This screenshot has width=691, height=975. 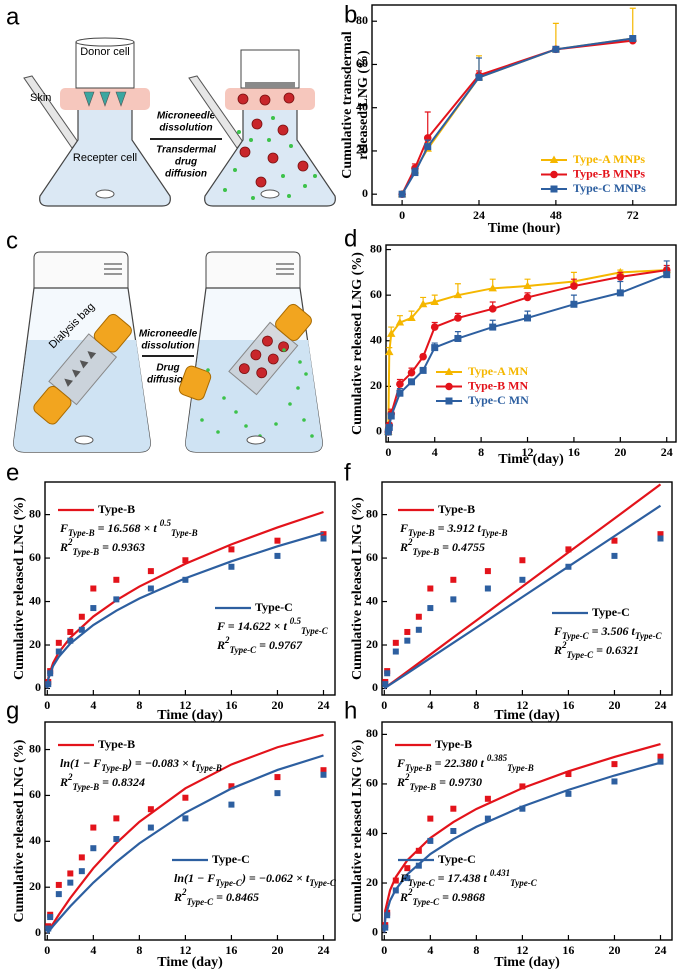 I want to click on y-tick-label: 0, so click(x=38, y=932).